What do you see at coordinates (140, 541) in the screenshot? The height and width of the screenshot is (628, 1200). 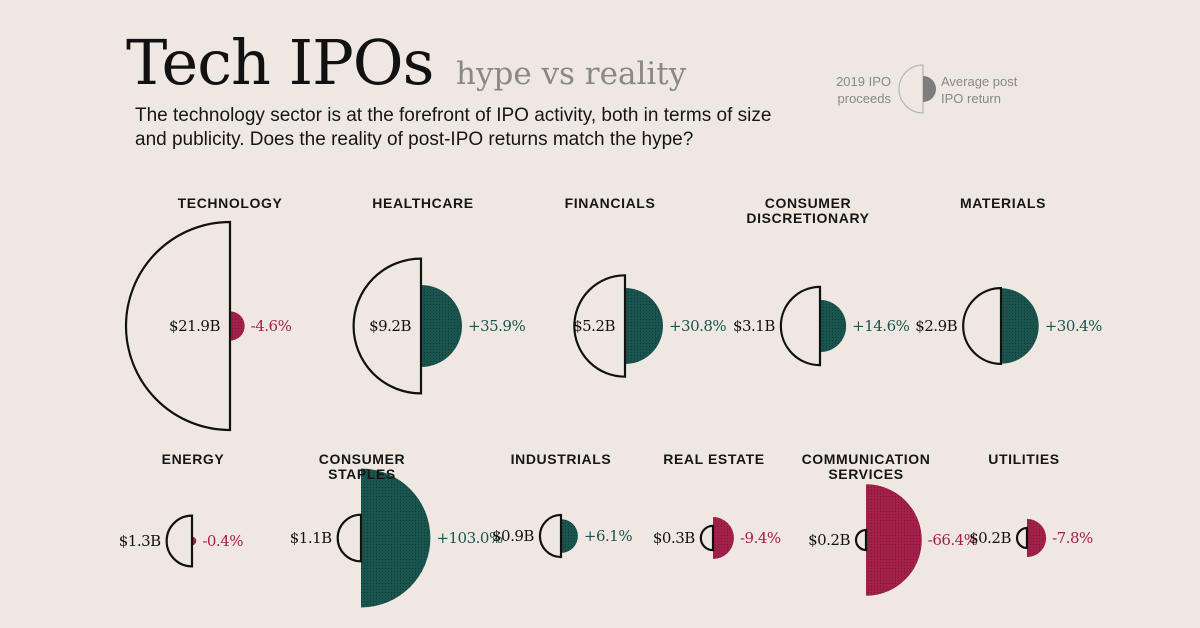 I see `proceeds-label-energy: $1.3B` at bounding box center [140, 541].